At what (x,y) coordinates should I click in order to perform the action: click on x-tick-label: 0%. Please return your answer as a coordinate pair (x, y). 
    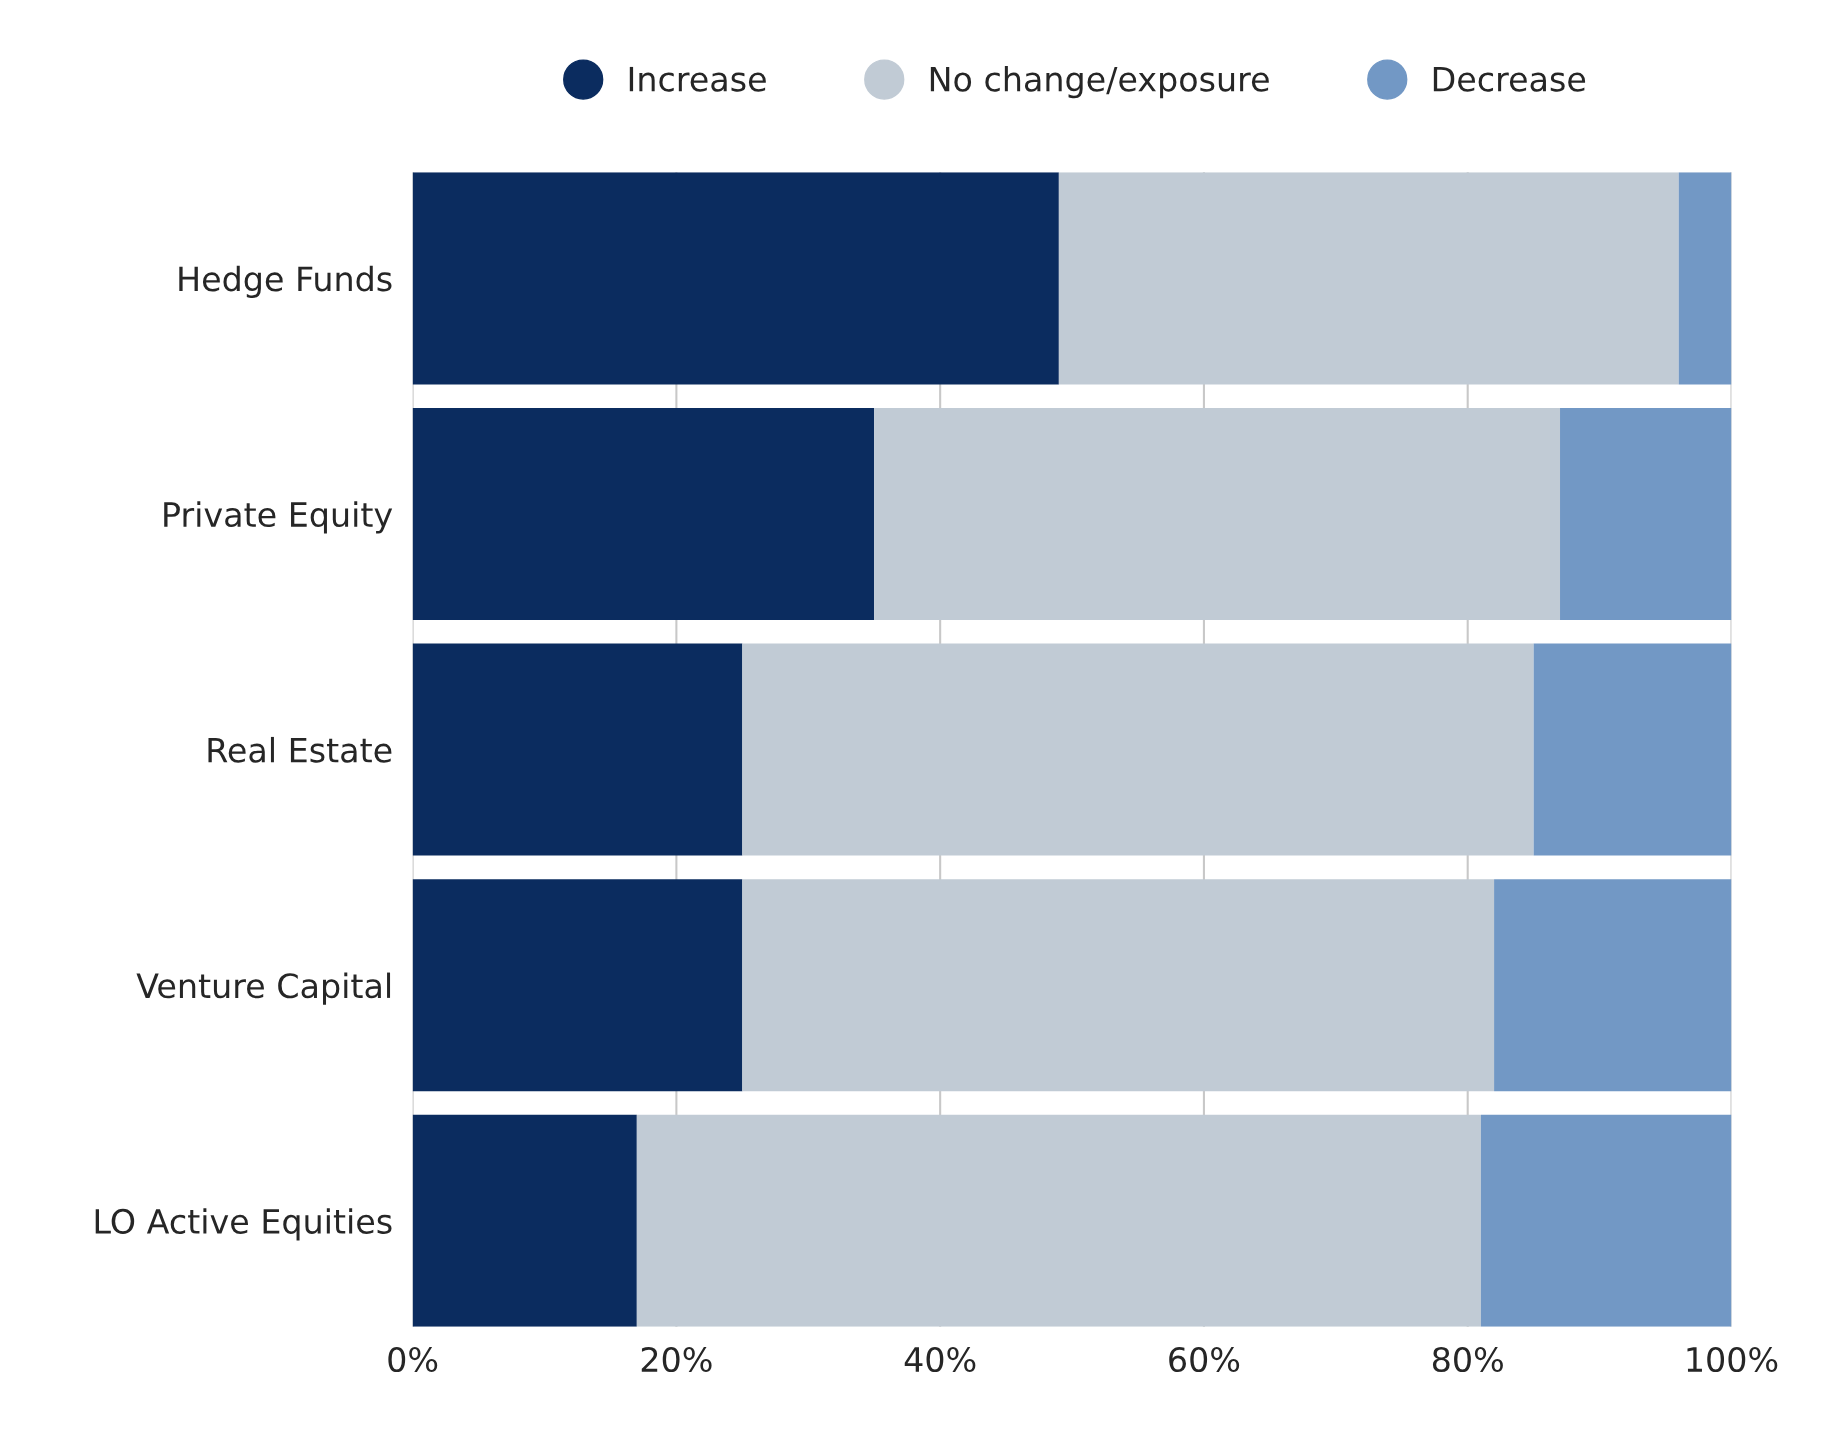
    Looking at the image, I should click on (413, 1359).